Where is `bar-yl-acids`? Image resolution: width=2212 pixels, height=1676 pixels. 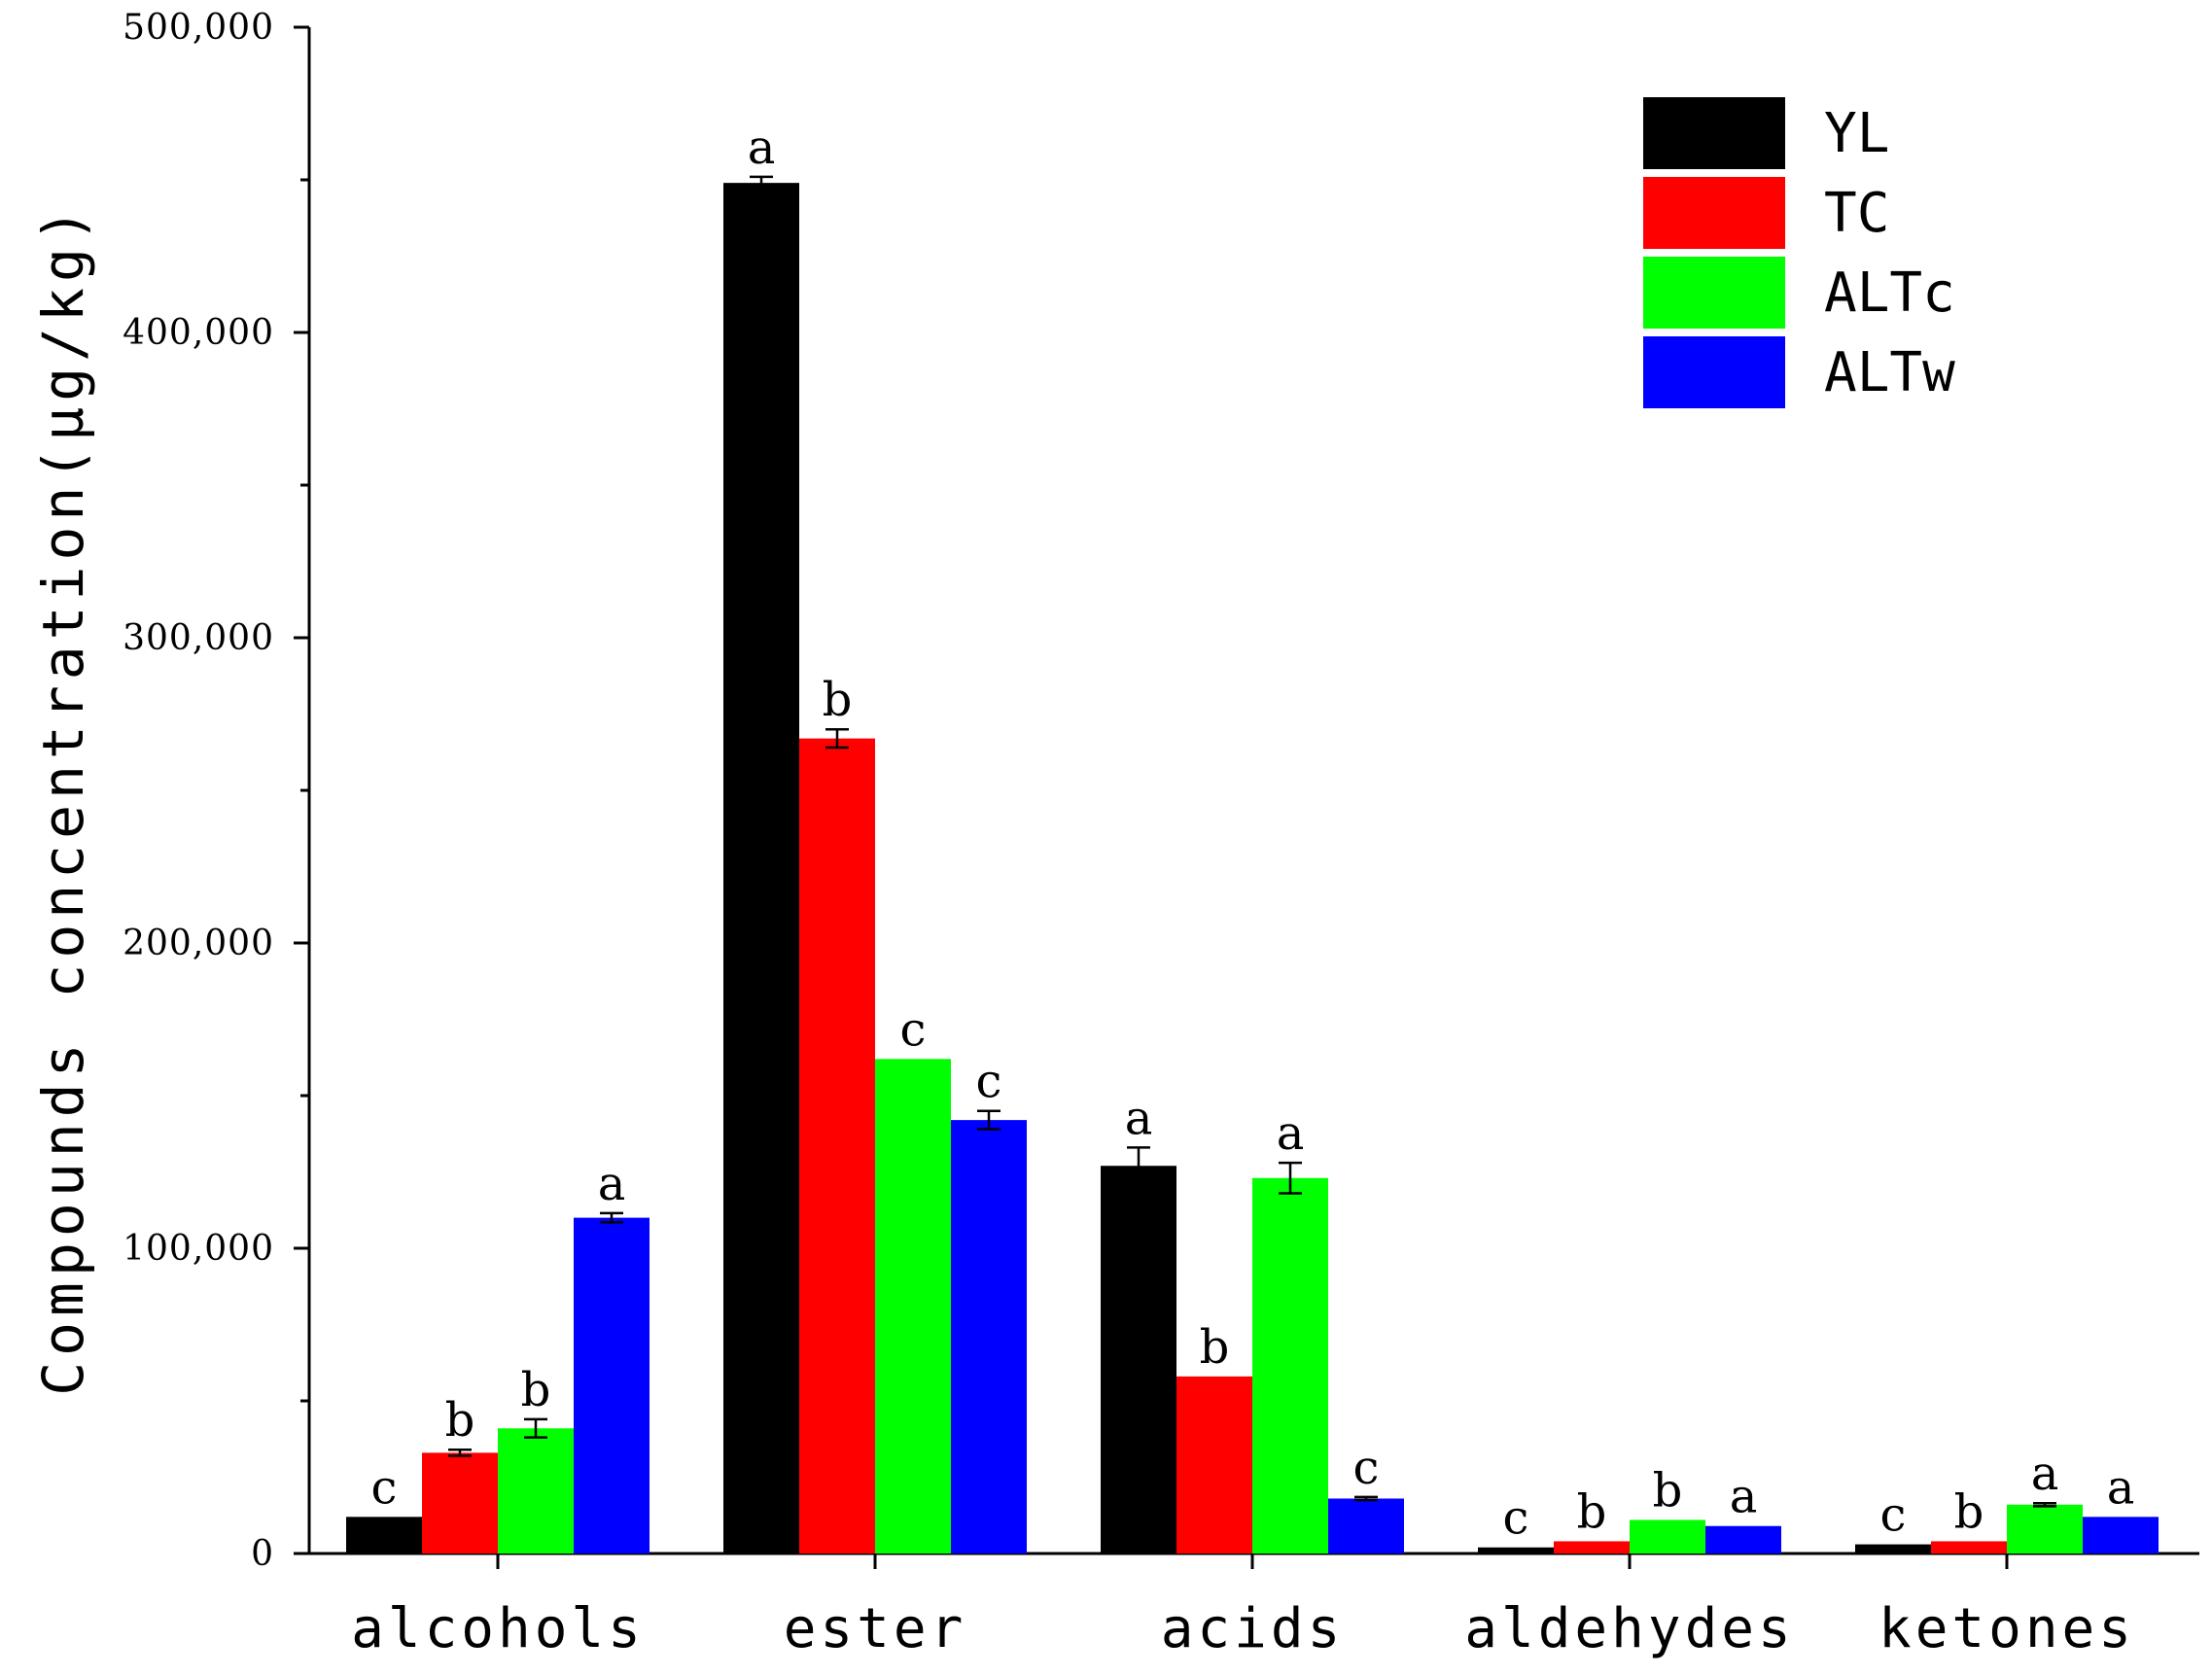
bar-yl-acids is located at coordinates (1138, 1360).